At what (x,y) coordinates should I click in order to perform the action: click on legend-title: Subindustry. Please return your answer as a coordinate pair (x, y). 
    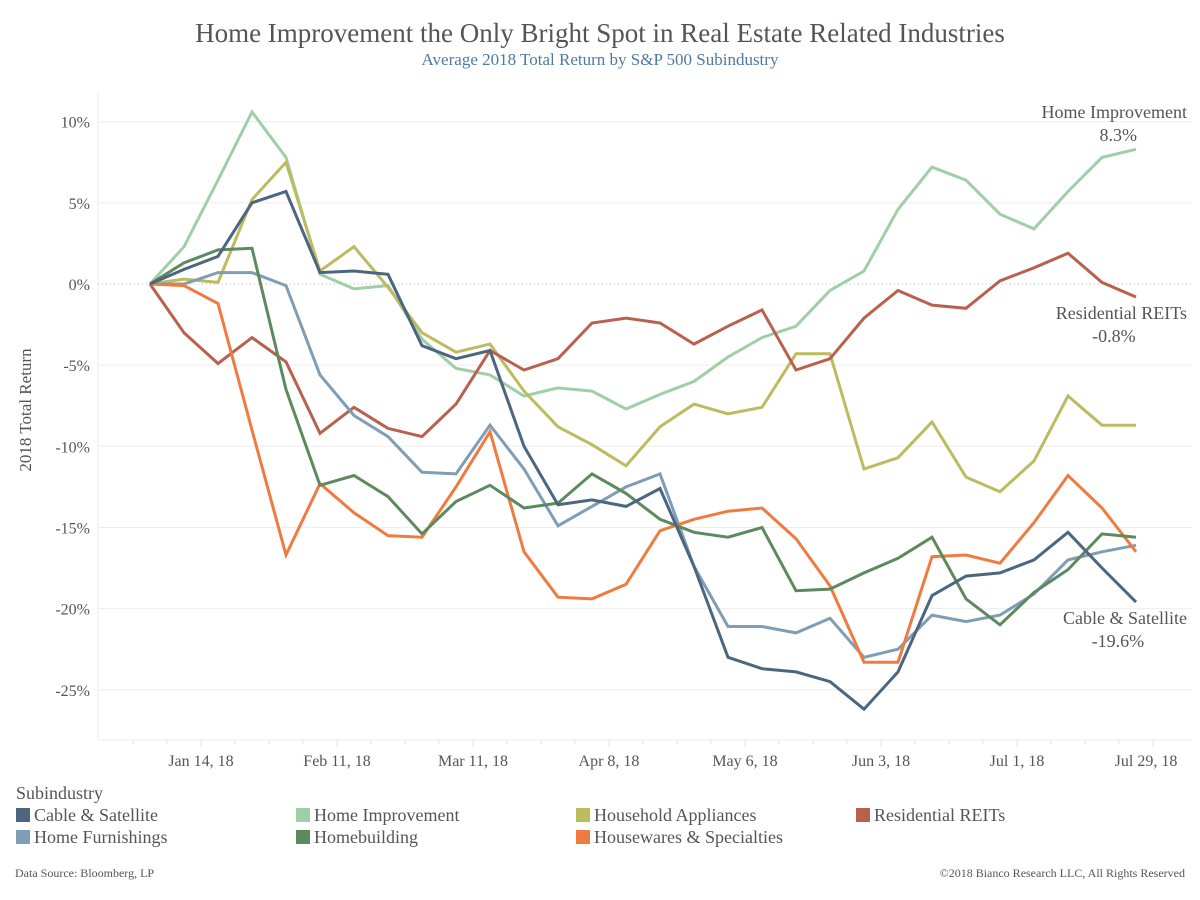
    Looking at the image, I should click on (60, 793).